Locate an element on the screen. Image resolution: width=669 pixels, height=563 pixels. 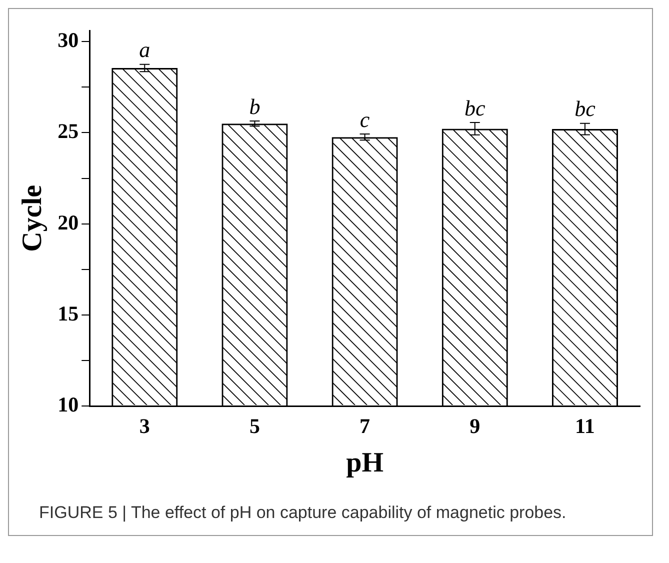
y-axis-title: Cycle is located at coordinates (32, 218).